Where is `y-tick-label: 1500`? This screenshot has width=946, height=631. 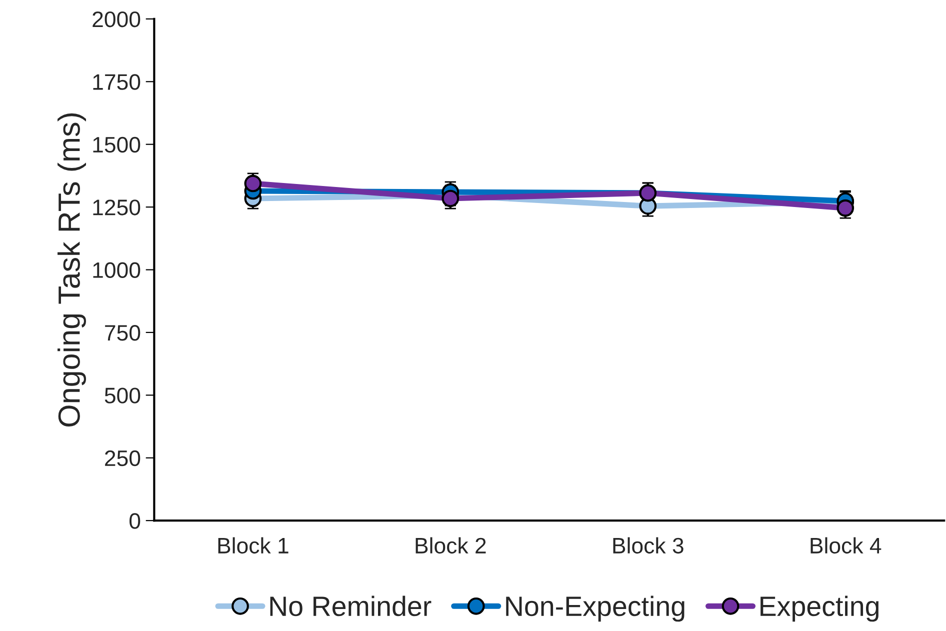 y-tick-label: 1500 is located at coordinates (116, 144).